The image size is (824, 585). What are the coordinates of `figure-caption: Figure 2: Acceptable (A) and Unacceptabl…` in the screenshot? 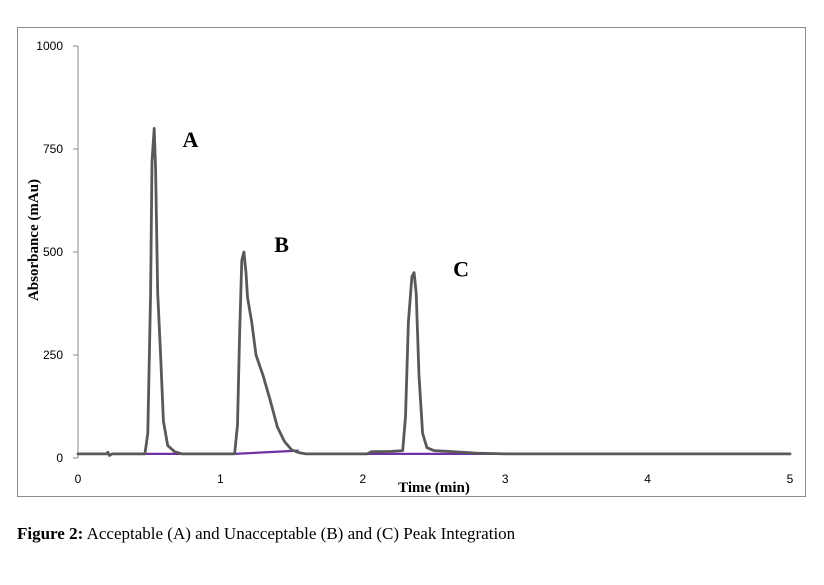 It's located at (266, 534).